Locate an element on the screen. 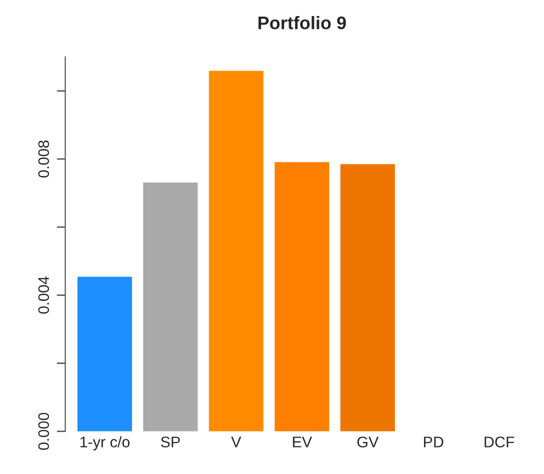 The image size is (544, 474). x-tick-label: EV is located at coordinates (302, 442).